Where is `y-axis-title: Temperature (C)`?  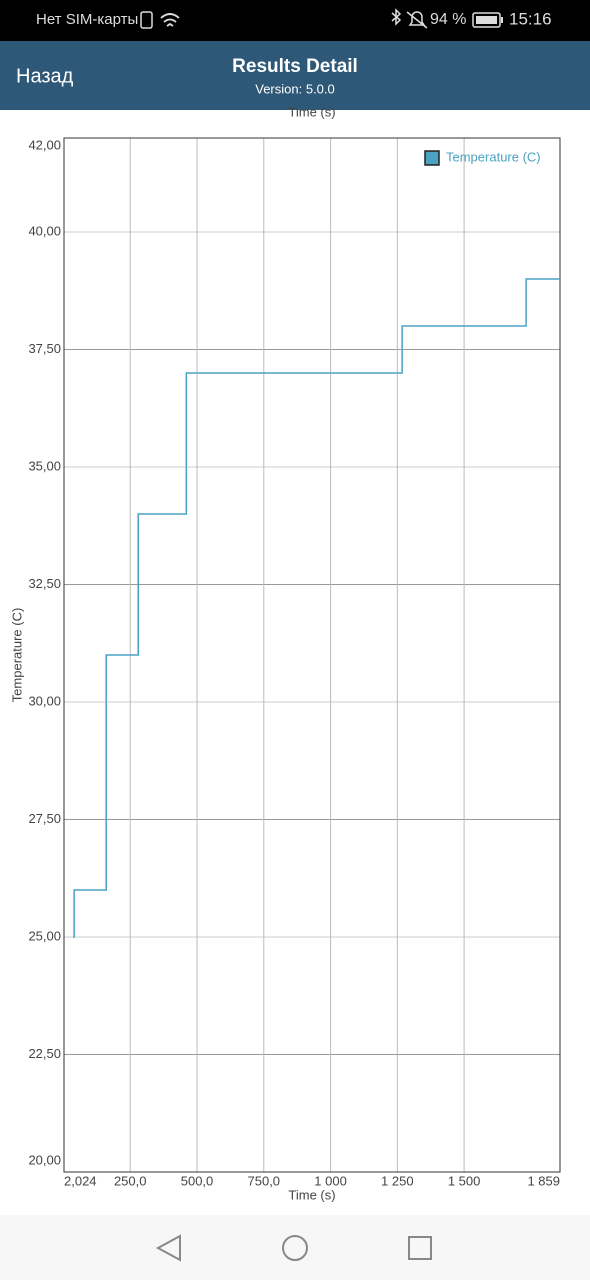
y-axis-title: Temperature (C) is located at coordinates (16, 655).